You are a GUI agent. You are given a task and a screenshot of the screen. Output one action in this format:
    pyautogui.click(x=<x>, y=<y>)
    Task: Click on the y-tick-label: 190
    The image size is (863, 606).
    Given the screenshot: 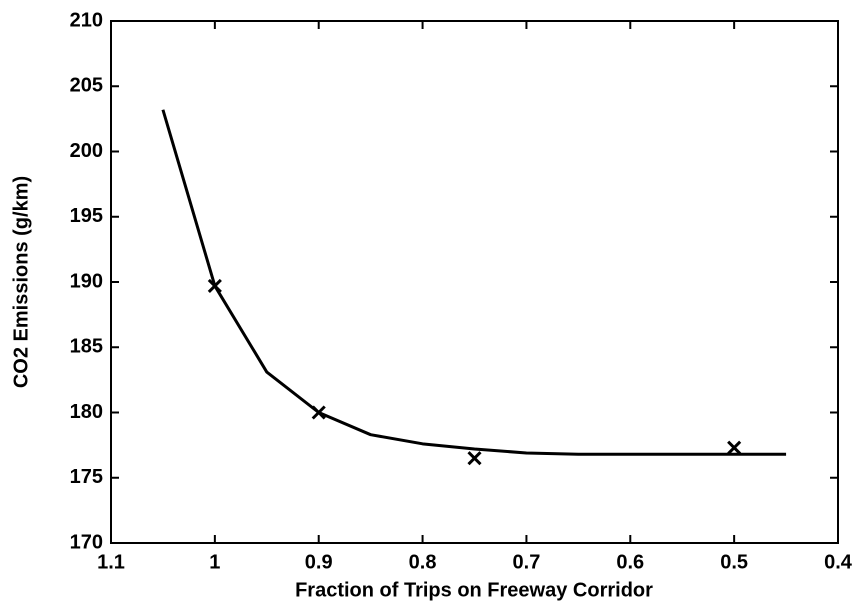 What is the action you would take?
    pyautogui.click(x=86, y=281)
    